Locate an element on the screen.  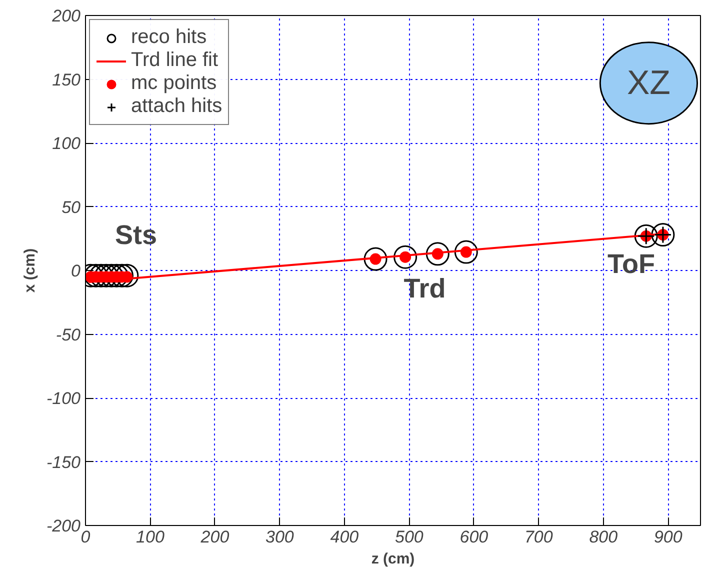
x-tick-label: 100 is located at coordinates (150, 537).